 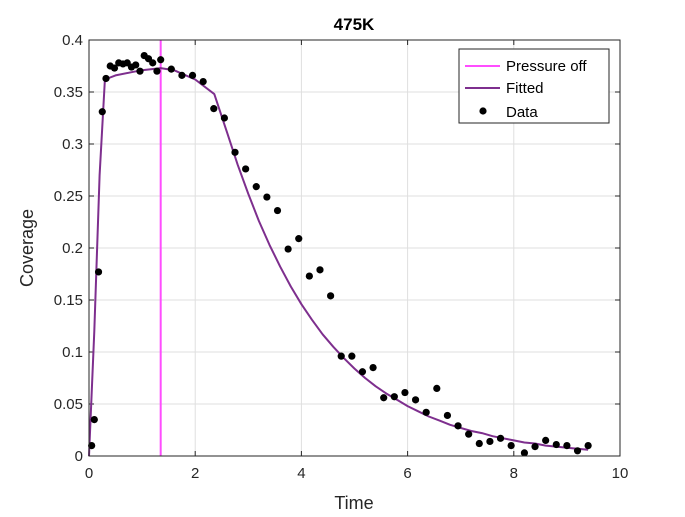 I want to click on y-tick-label: 0, so click(x=79, y=456).